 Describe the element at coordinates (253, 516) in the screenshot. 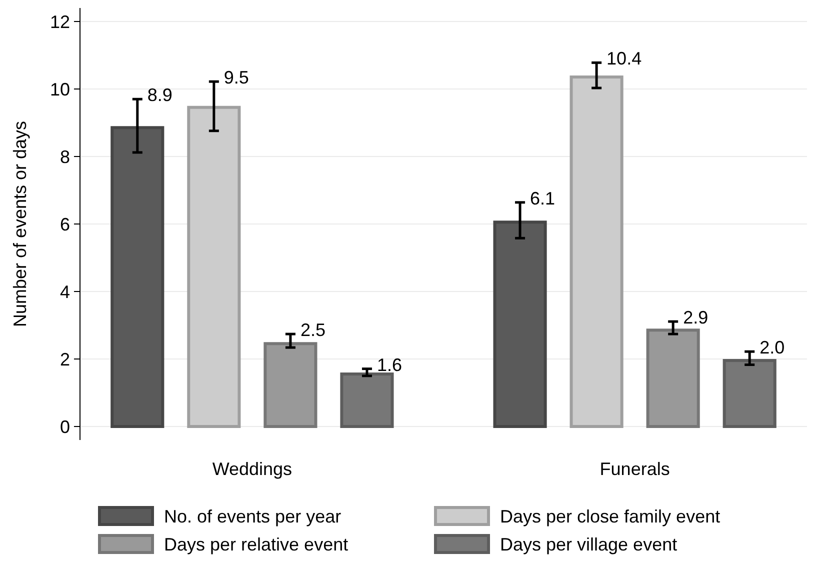

I see `legend-label: No. of events per year` at that location.